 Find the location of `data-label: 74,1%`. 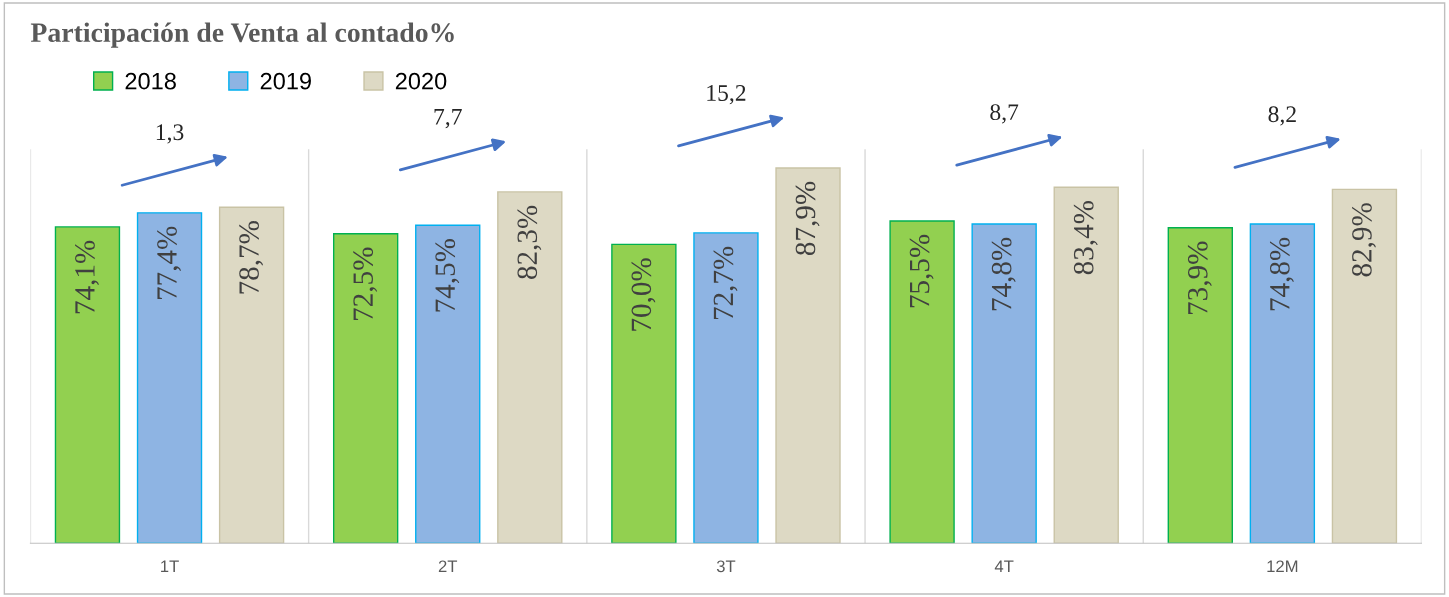

data-label: 74,1% is located at coordinates (87, 277).